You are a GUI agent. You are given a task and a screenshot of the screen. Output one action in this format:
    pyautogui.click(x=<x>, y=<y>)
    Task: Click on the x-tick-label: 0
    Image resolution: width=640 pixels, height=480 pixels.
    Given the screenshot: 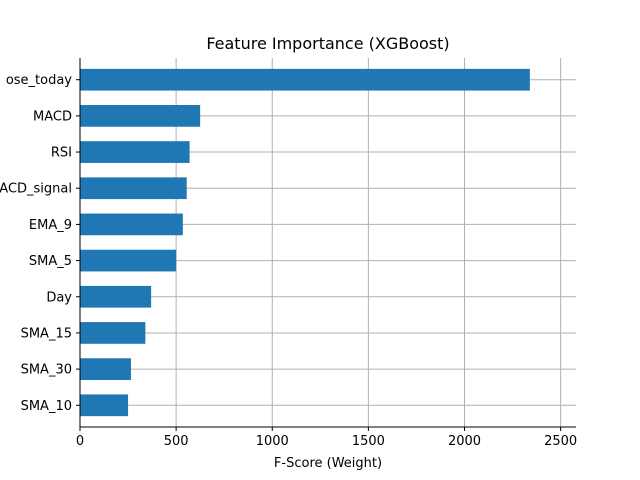 What is the action you would take?
    pyautogui.click(x=80, y=441)
    